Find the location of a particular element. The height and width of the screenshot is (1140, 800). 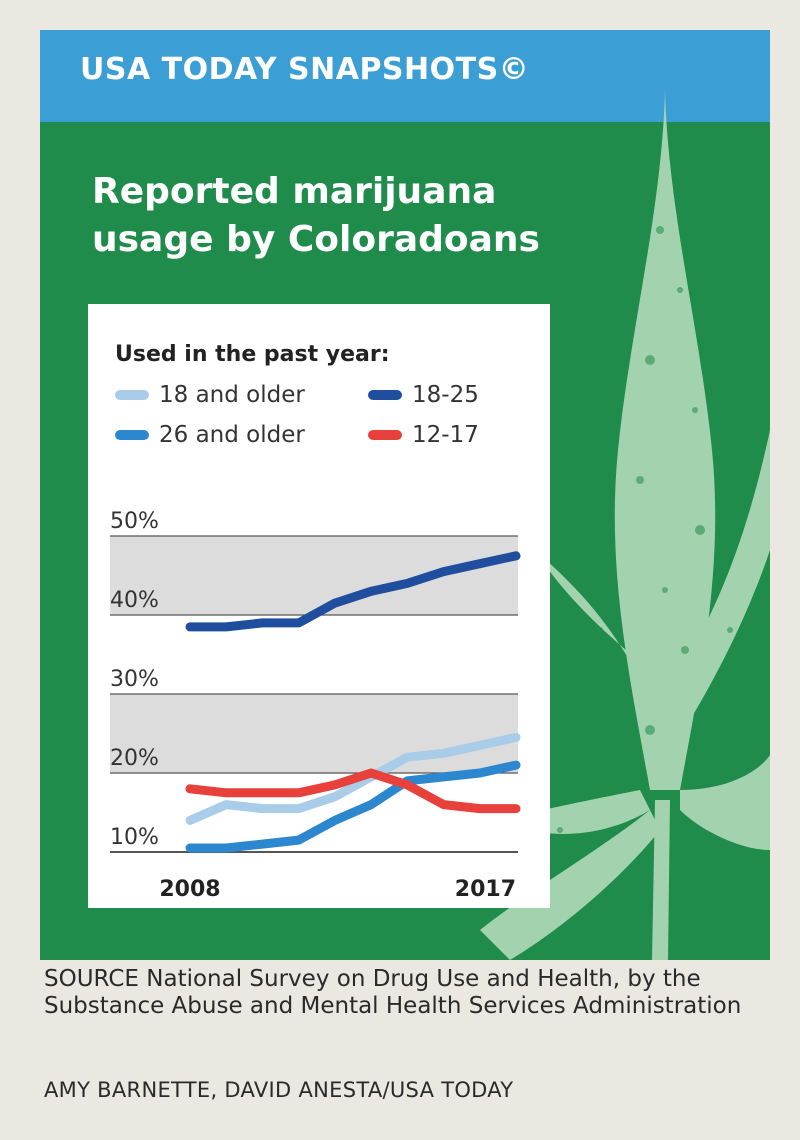

y-tick-label: 30% is located at coordinates (134, 679).